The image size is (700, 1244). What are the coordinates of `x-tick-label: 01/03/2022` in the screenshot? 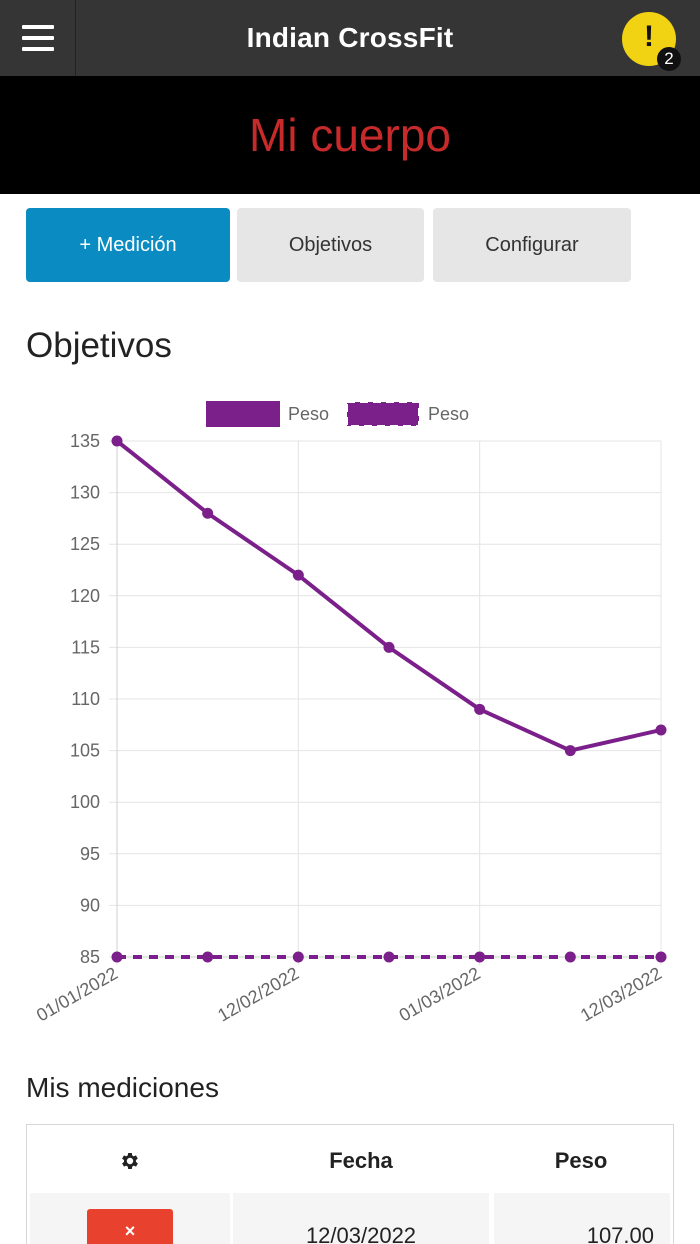 It's located at (440, 994).